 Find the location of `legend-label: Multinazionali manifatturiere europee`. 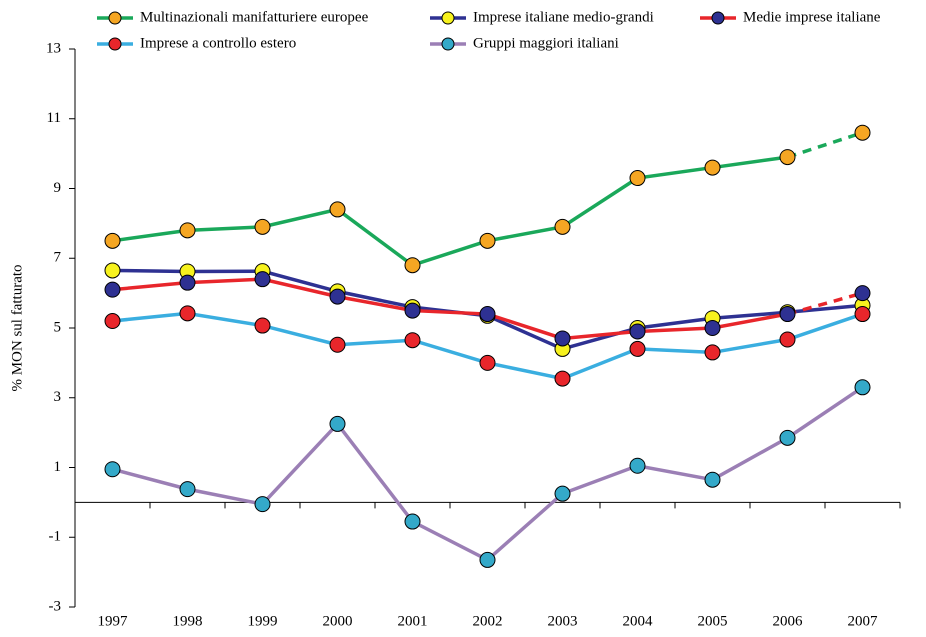

legend-label: Multinazionali manifatturiere europee is located at coordinates (254, 17).